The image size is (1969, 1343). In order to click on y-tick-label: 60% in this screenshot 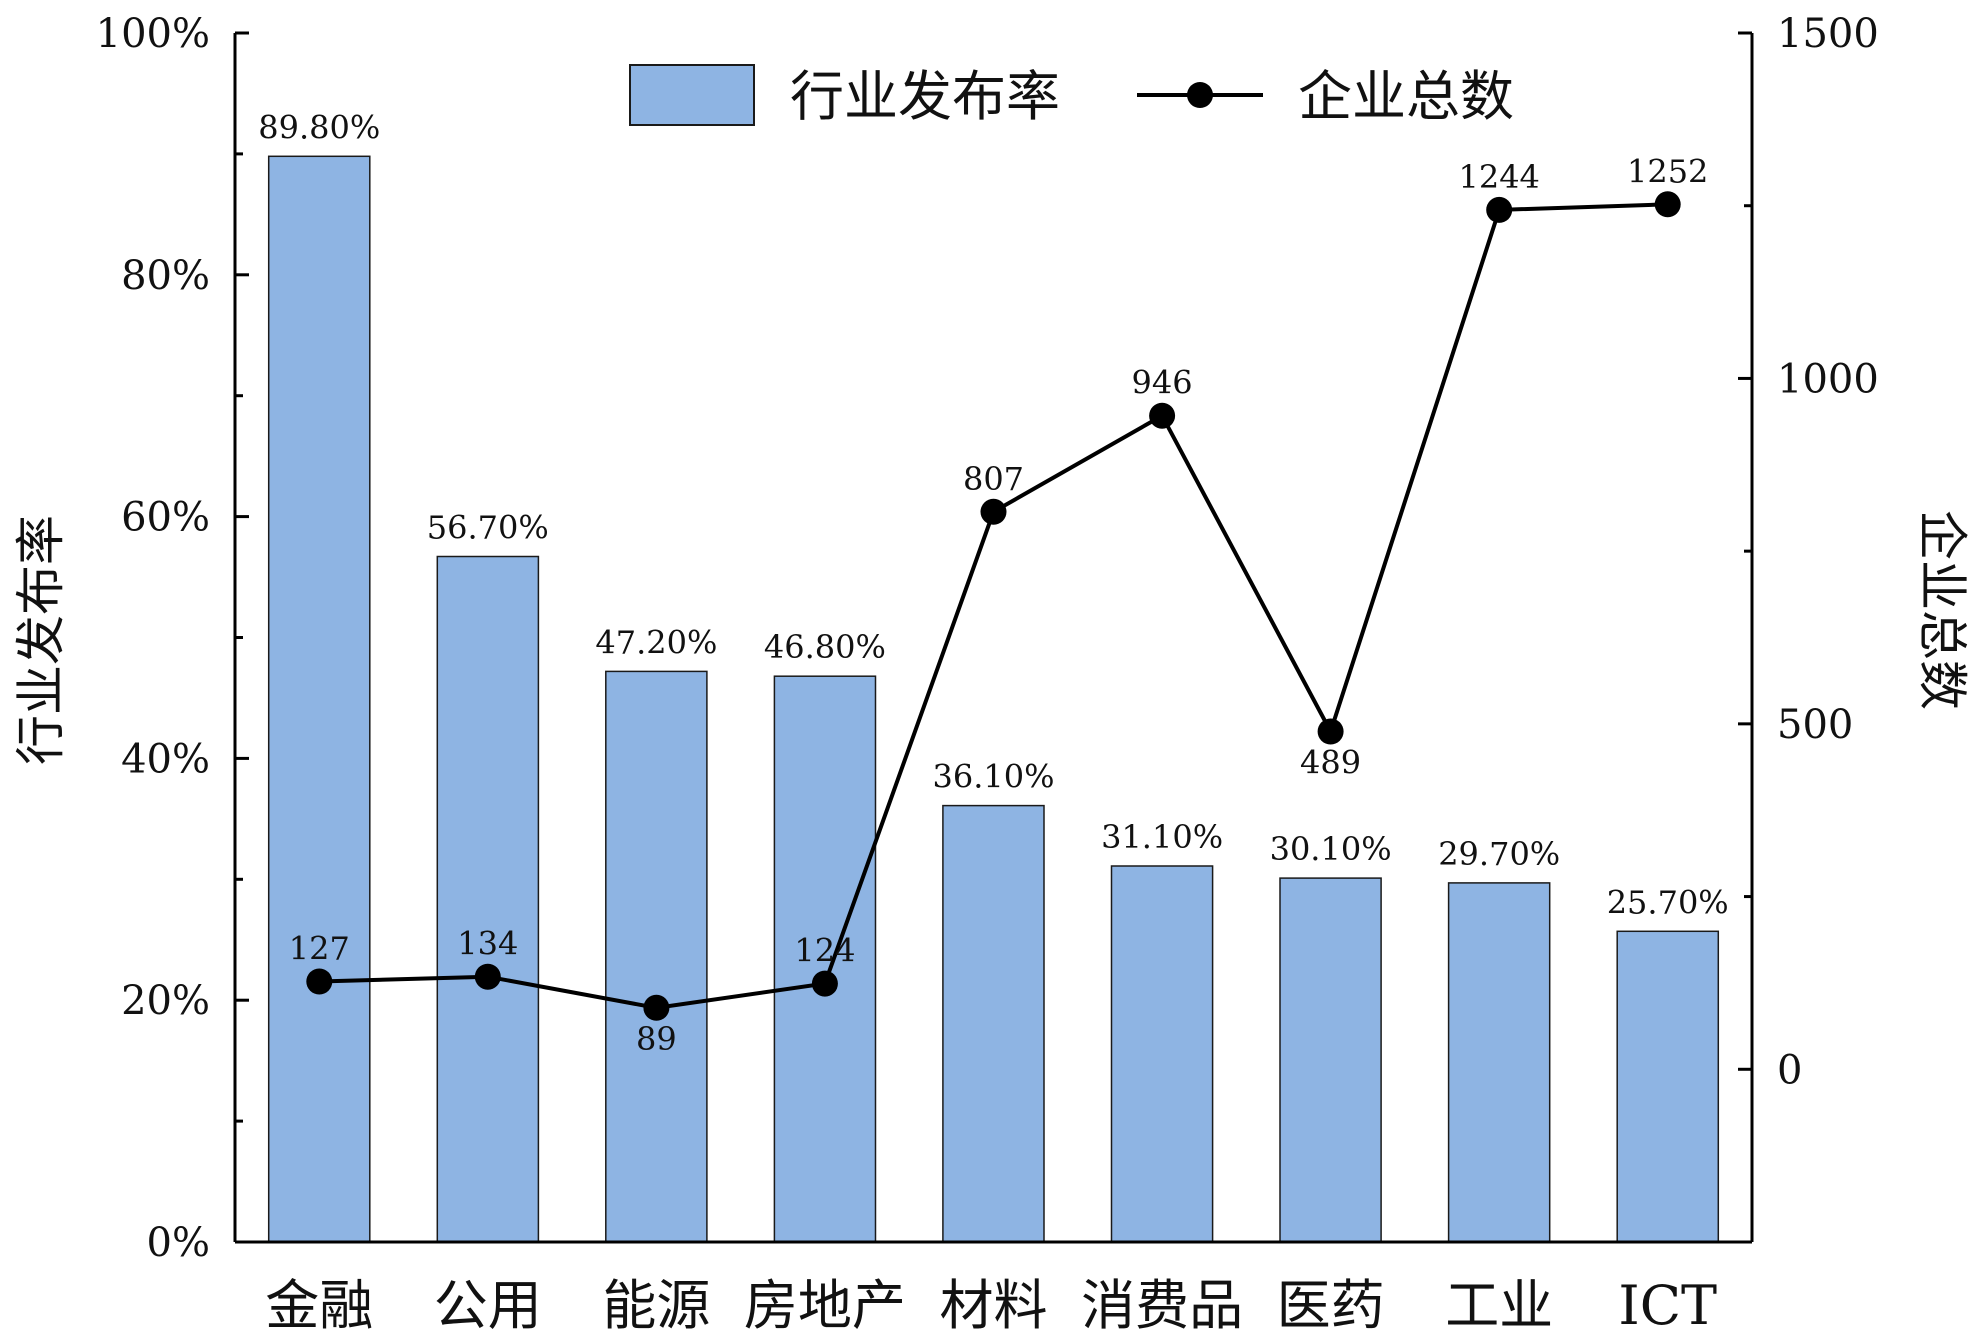, I will do `click(165, 518)`.